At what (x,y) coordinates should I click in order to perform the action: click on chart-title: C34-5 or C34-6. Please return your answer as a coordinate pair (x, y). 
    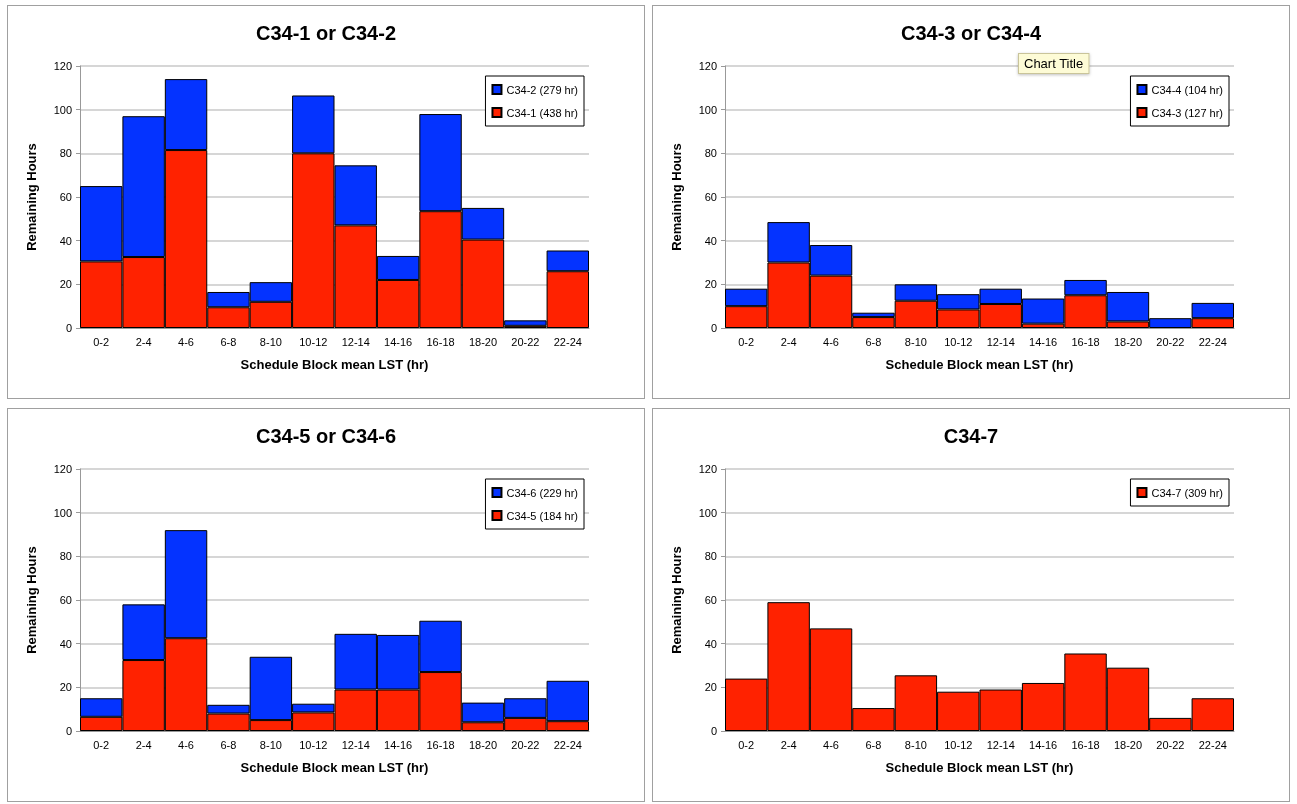
    Looking at the image, I should click on (326, 436).